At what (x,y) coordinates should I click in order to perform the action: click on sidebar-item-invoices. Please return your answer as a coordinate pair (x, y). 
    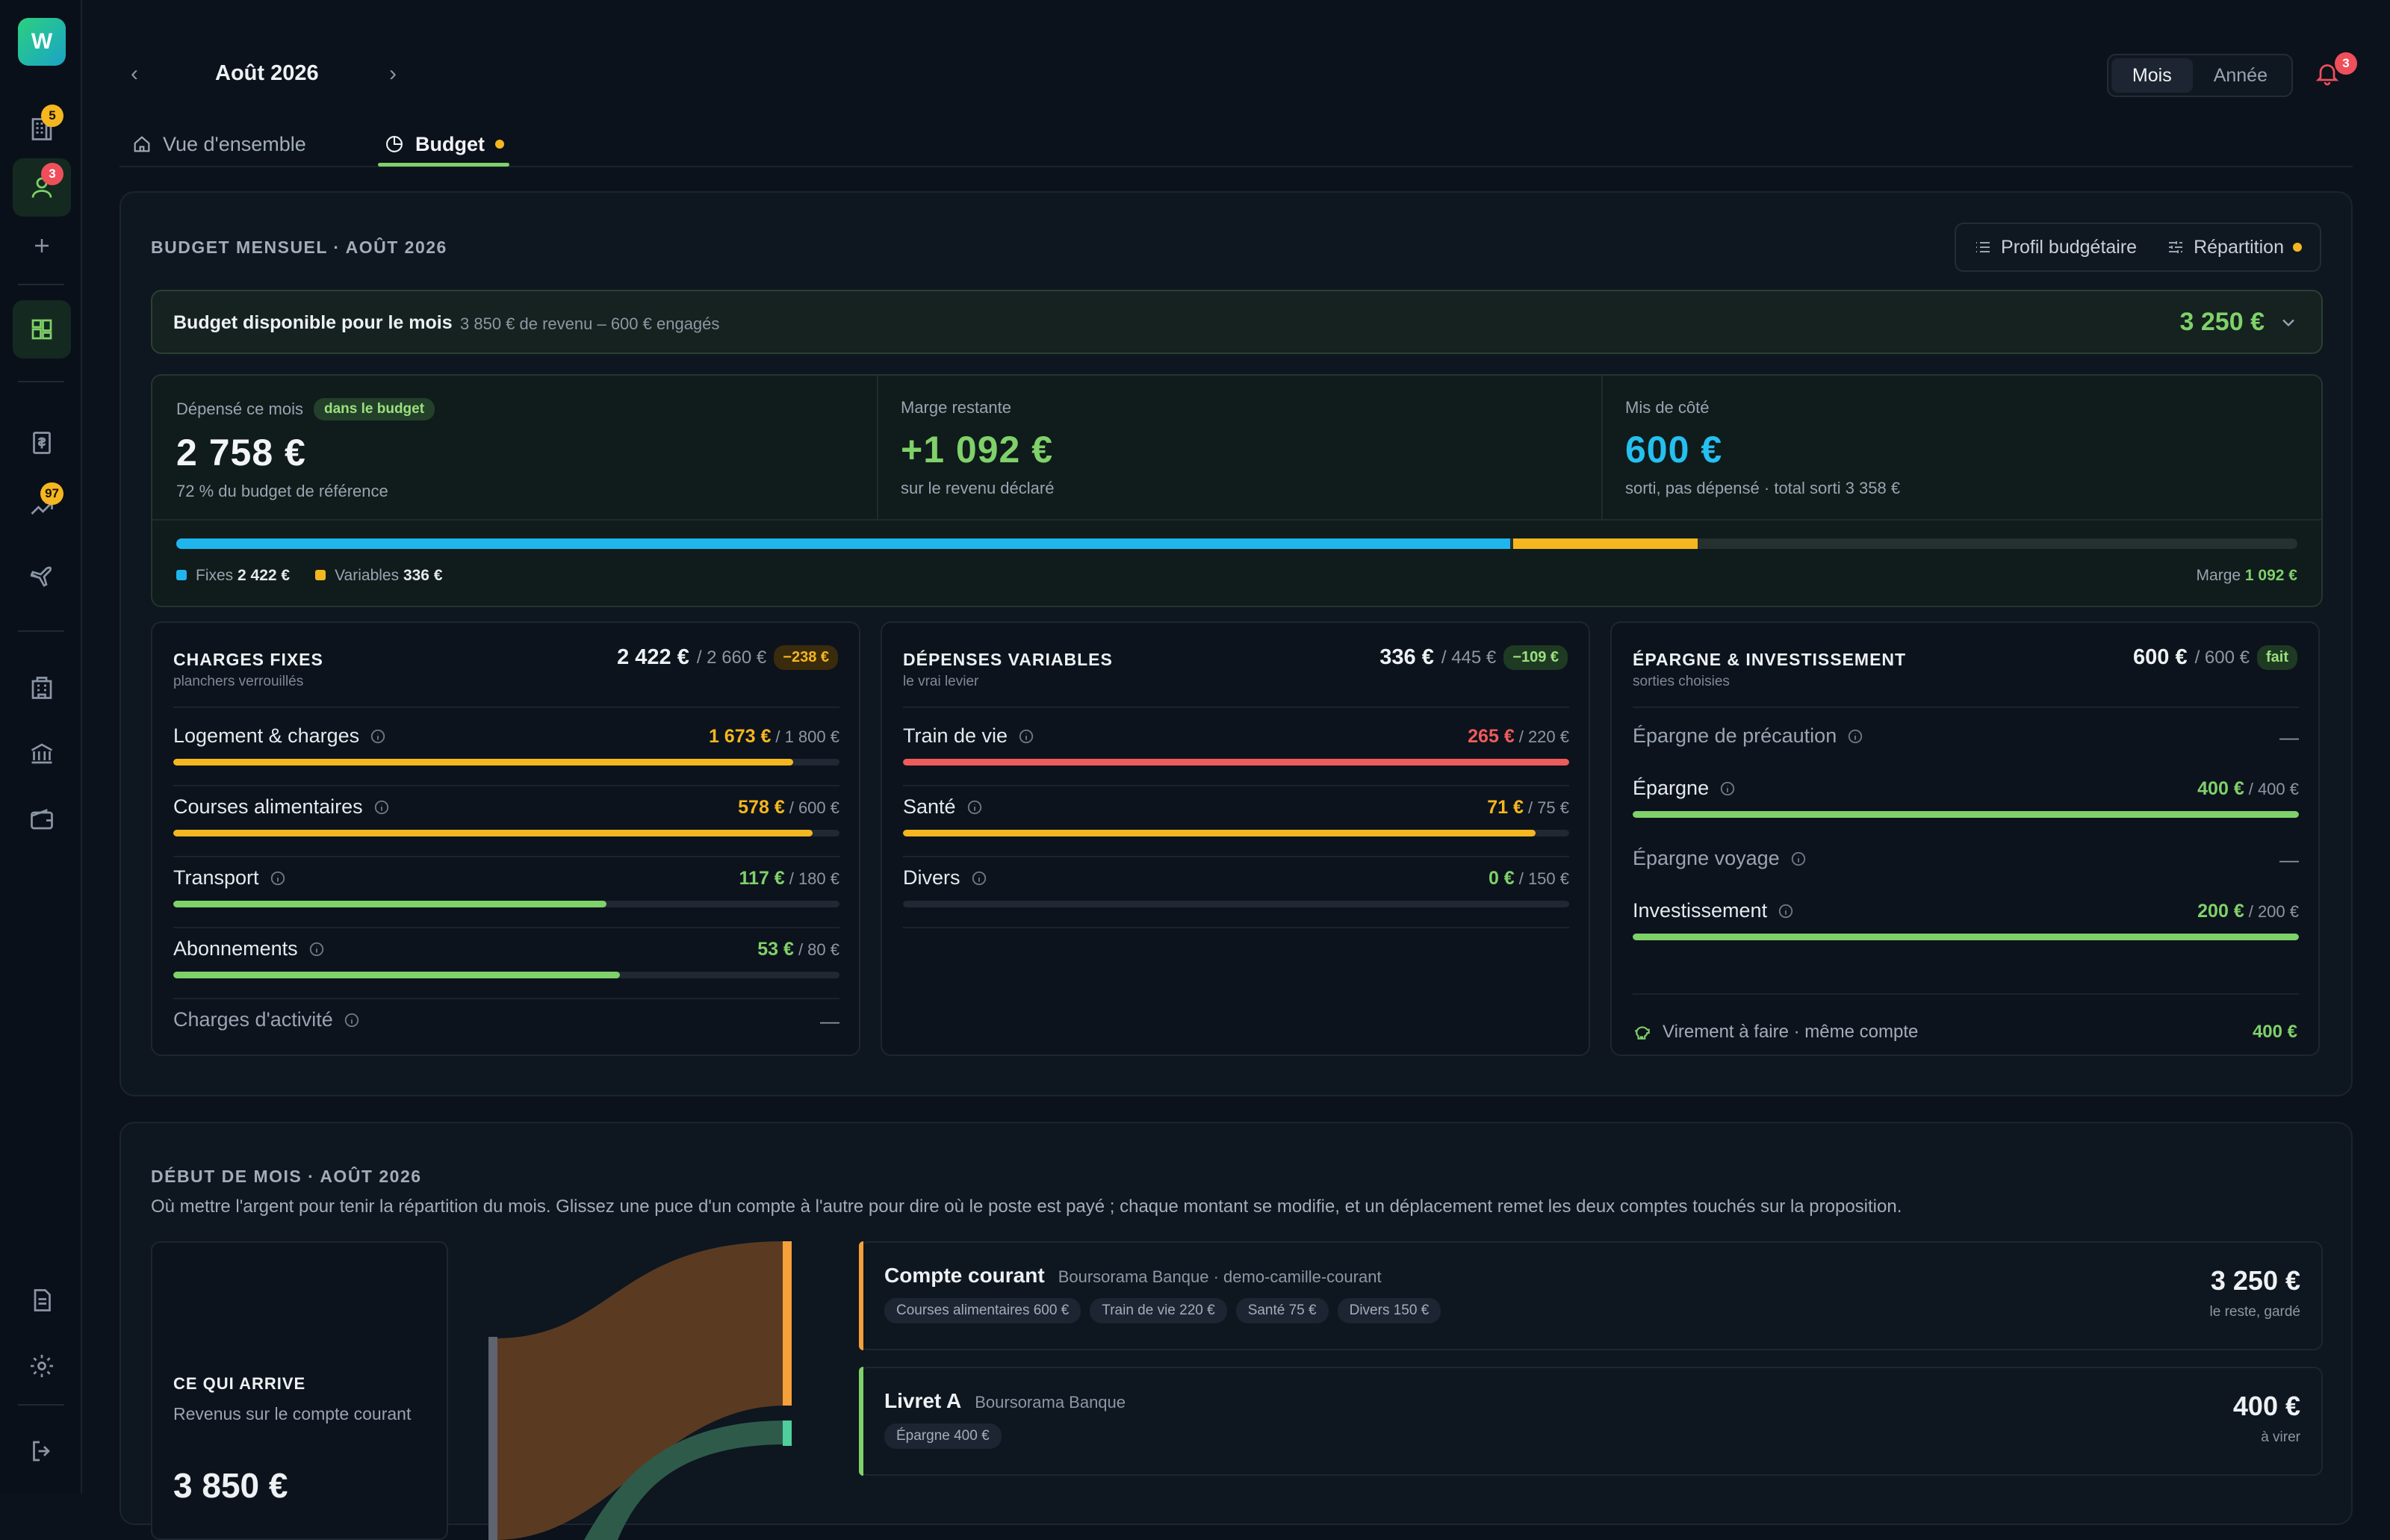
    Looking at the image, I should click on (42, 443).